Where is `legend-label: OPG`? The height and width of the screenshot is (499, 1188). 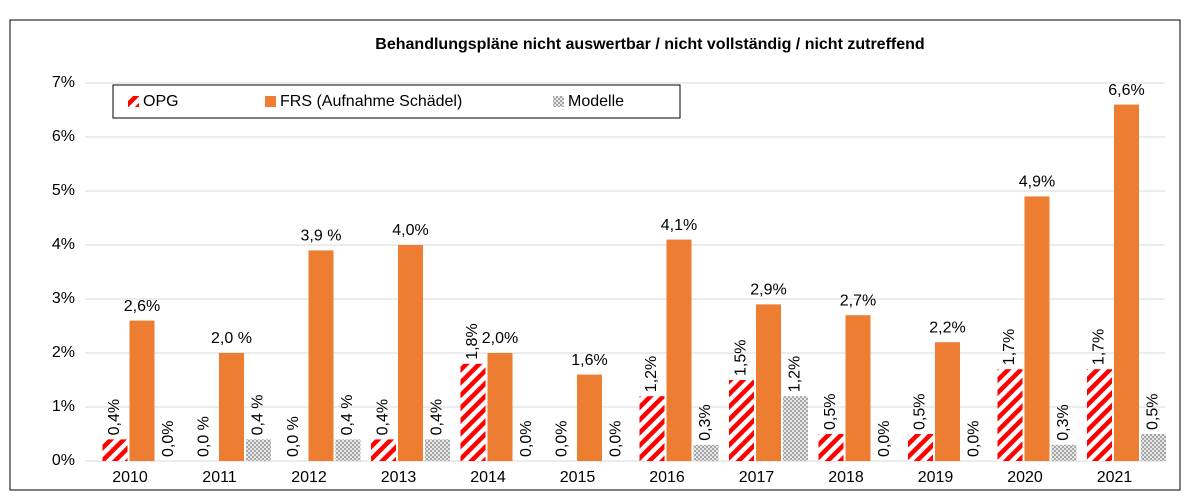
legend-label: OPG is located at coordinates (161, 101).